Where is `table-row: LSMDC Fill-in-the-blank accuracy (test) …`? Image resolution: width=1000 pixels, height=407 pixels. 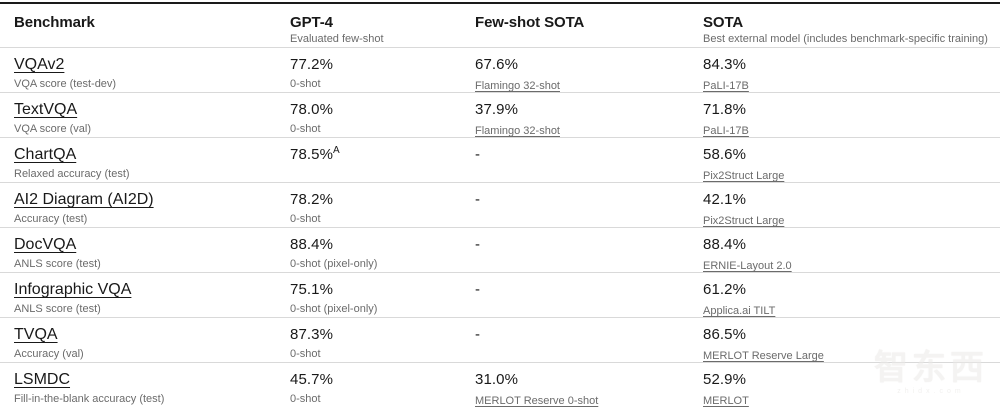
table-row: LSMDC Fill-in-the-blank accuracy (test) … is located at coordinates (500, 385).